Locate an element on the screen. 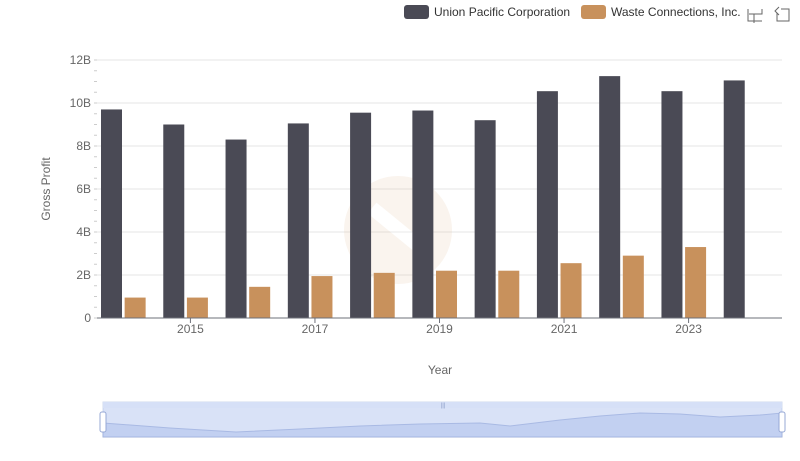  x-tick-label: 2015 is located at coordinates (190, 329).